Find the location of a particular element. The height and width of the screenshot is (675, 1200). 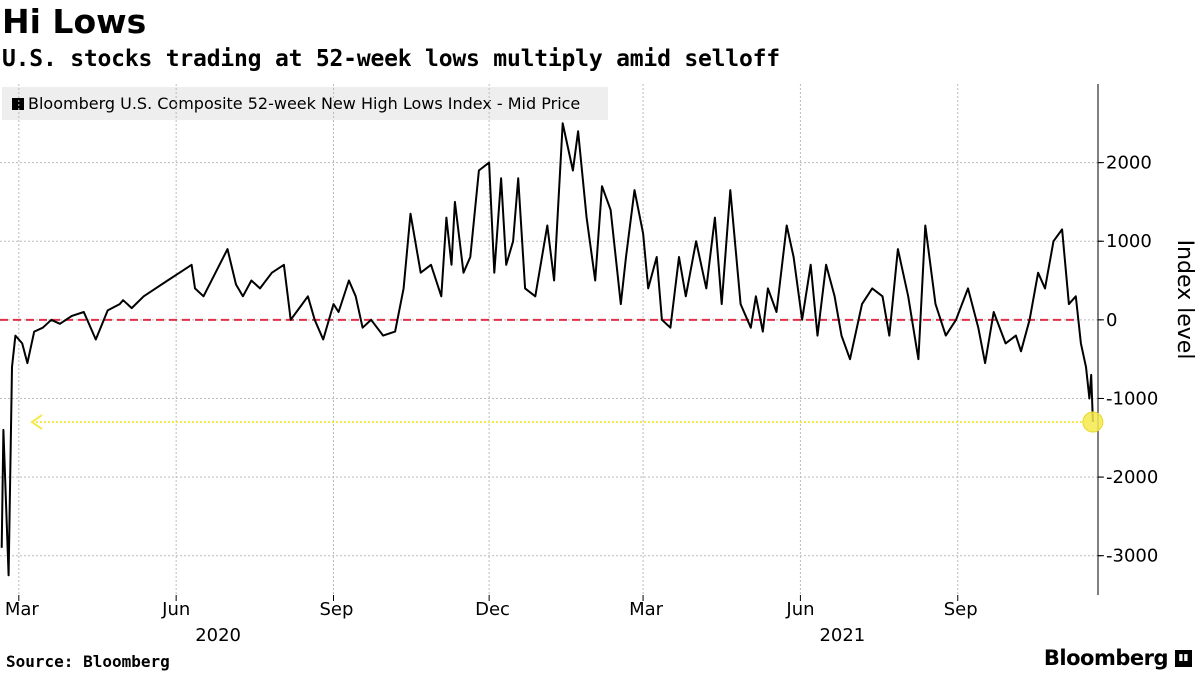

y-tick-label-1: 1000 is located at coordinates (1129, 241).